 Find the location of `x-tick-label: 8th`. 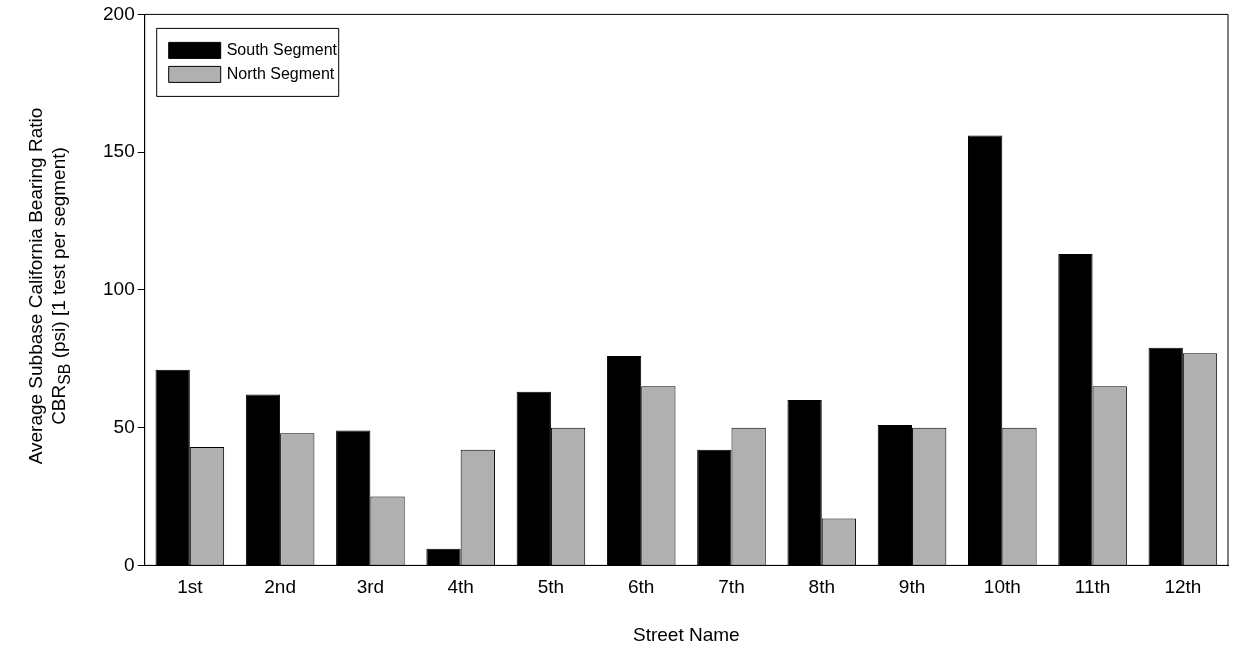

x-tick-label: 8th is located at coordinates (821, 587).